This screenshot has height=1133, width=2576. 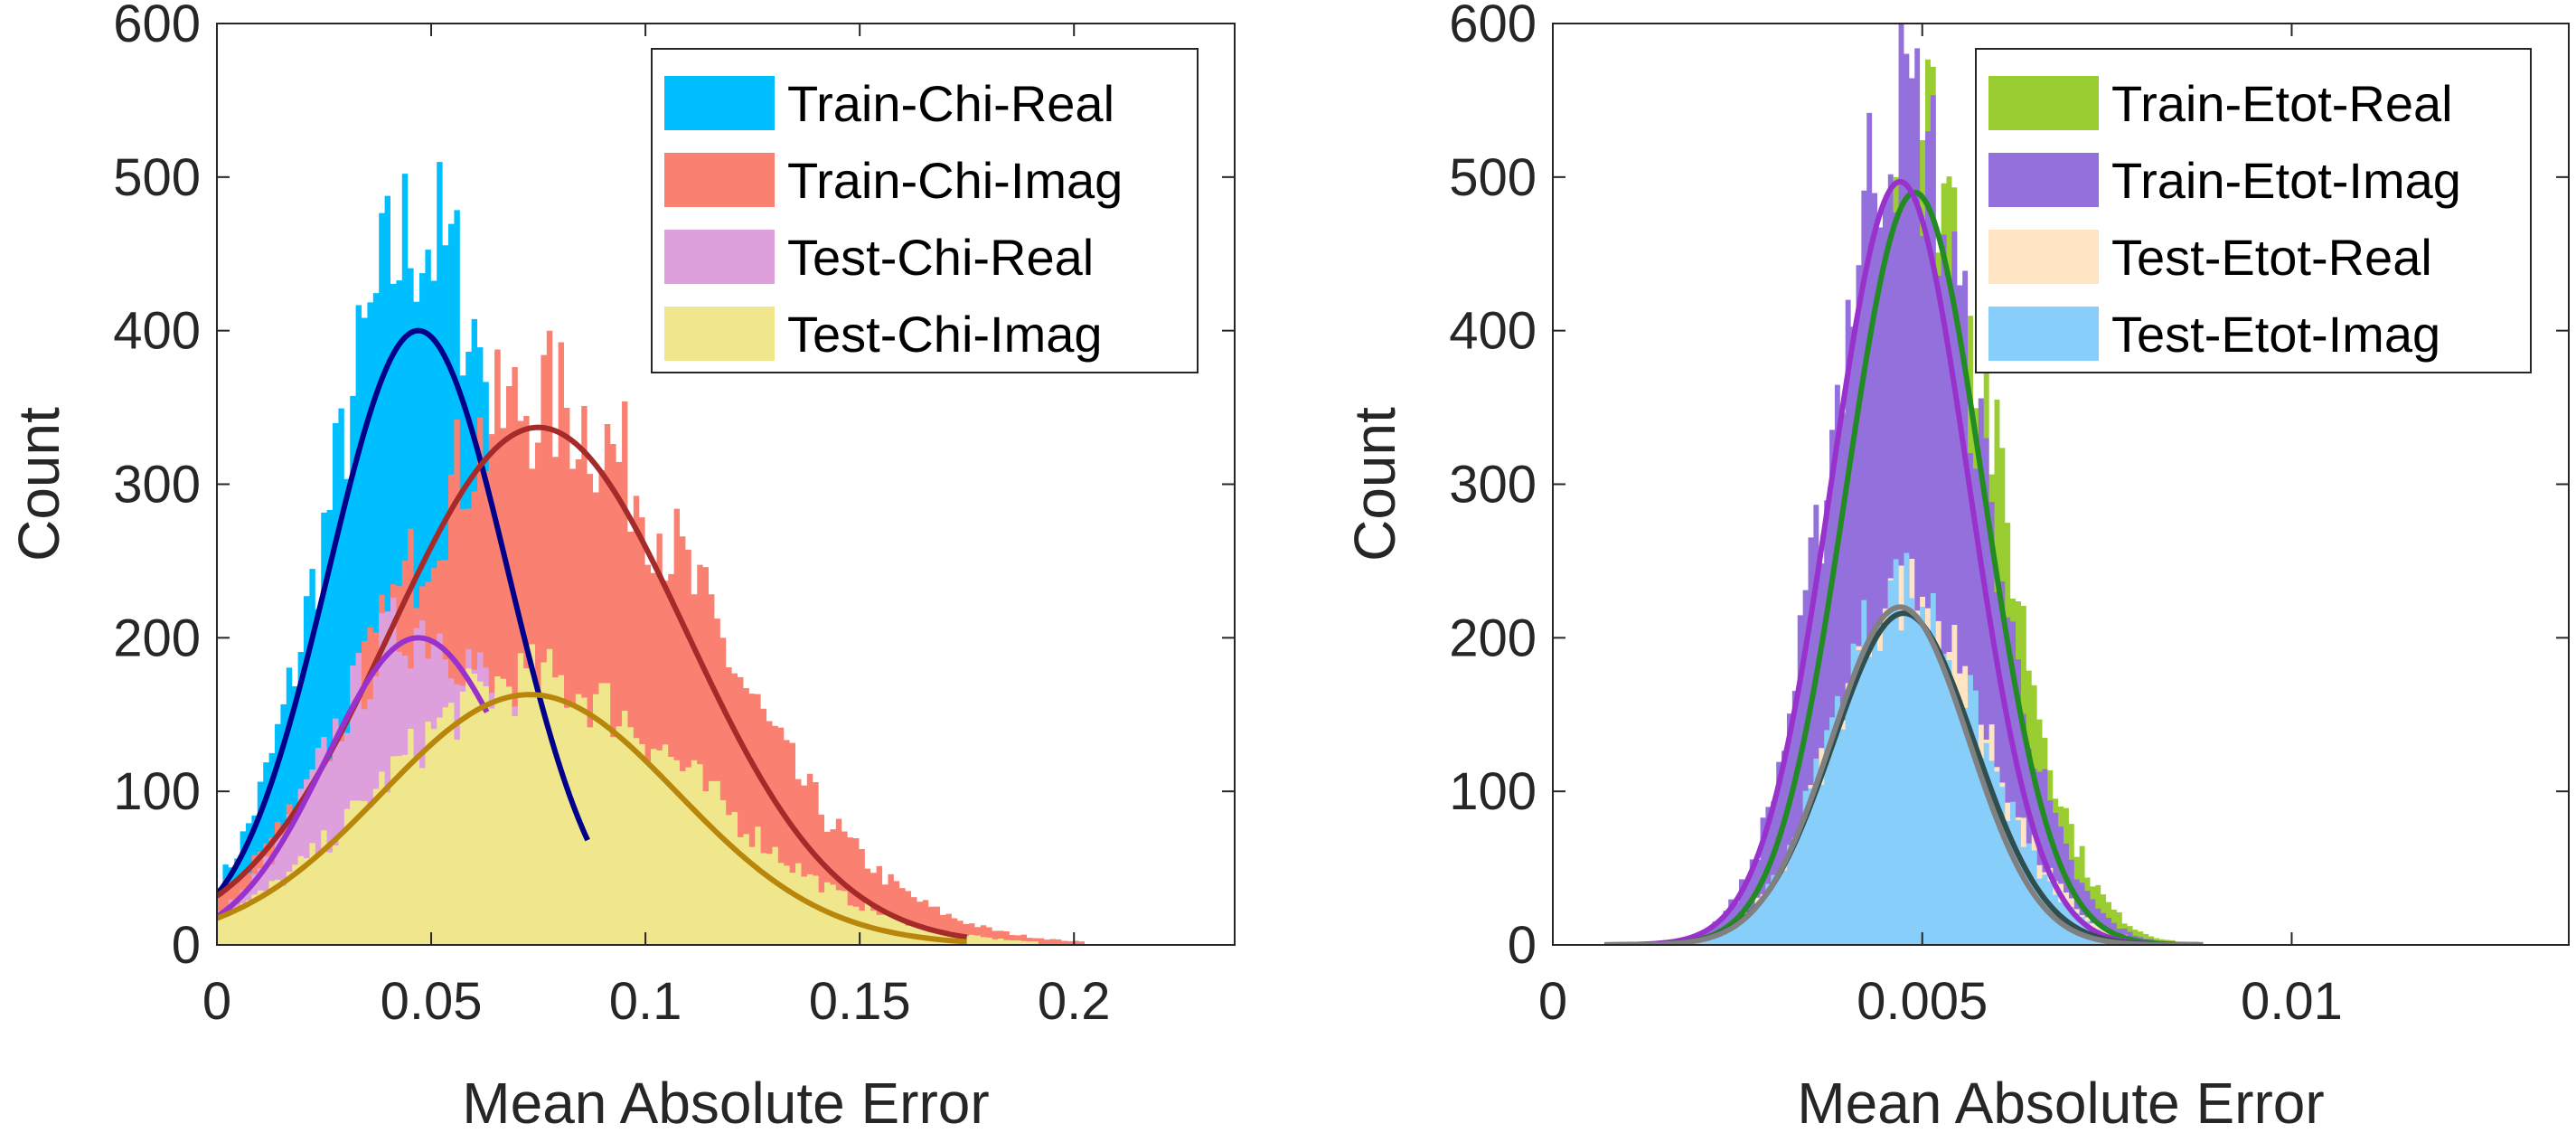 I want to click on x-tick-label: 0.2, so click(x=1074, y=1002).